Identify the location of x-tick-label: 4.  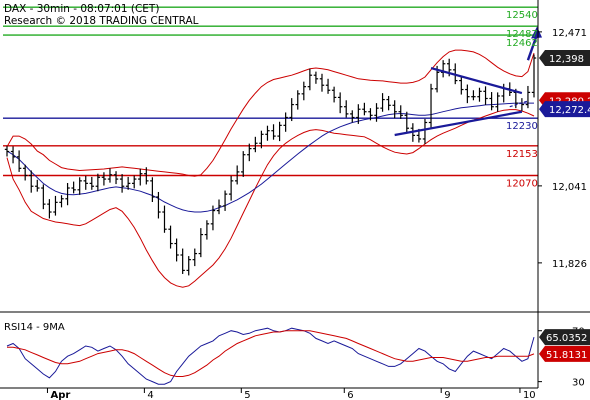
(150, 395).